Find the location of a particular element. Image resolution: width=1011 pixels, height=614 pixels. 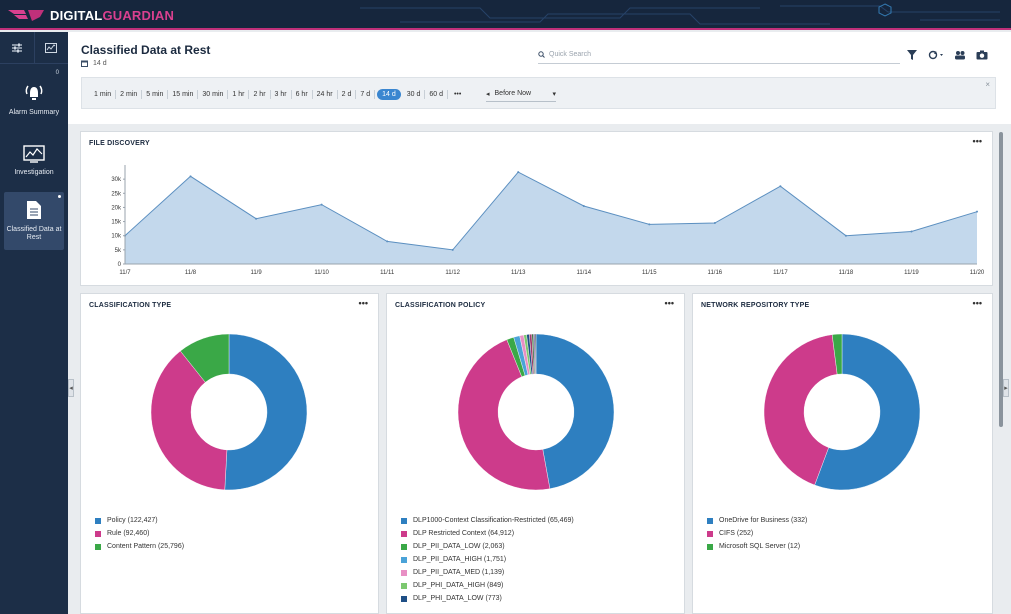

time-option-14-d: 14 d is located at coordinates (389, 94).